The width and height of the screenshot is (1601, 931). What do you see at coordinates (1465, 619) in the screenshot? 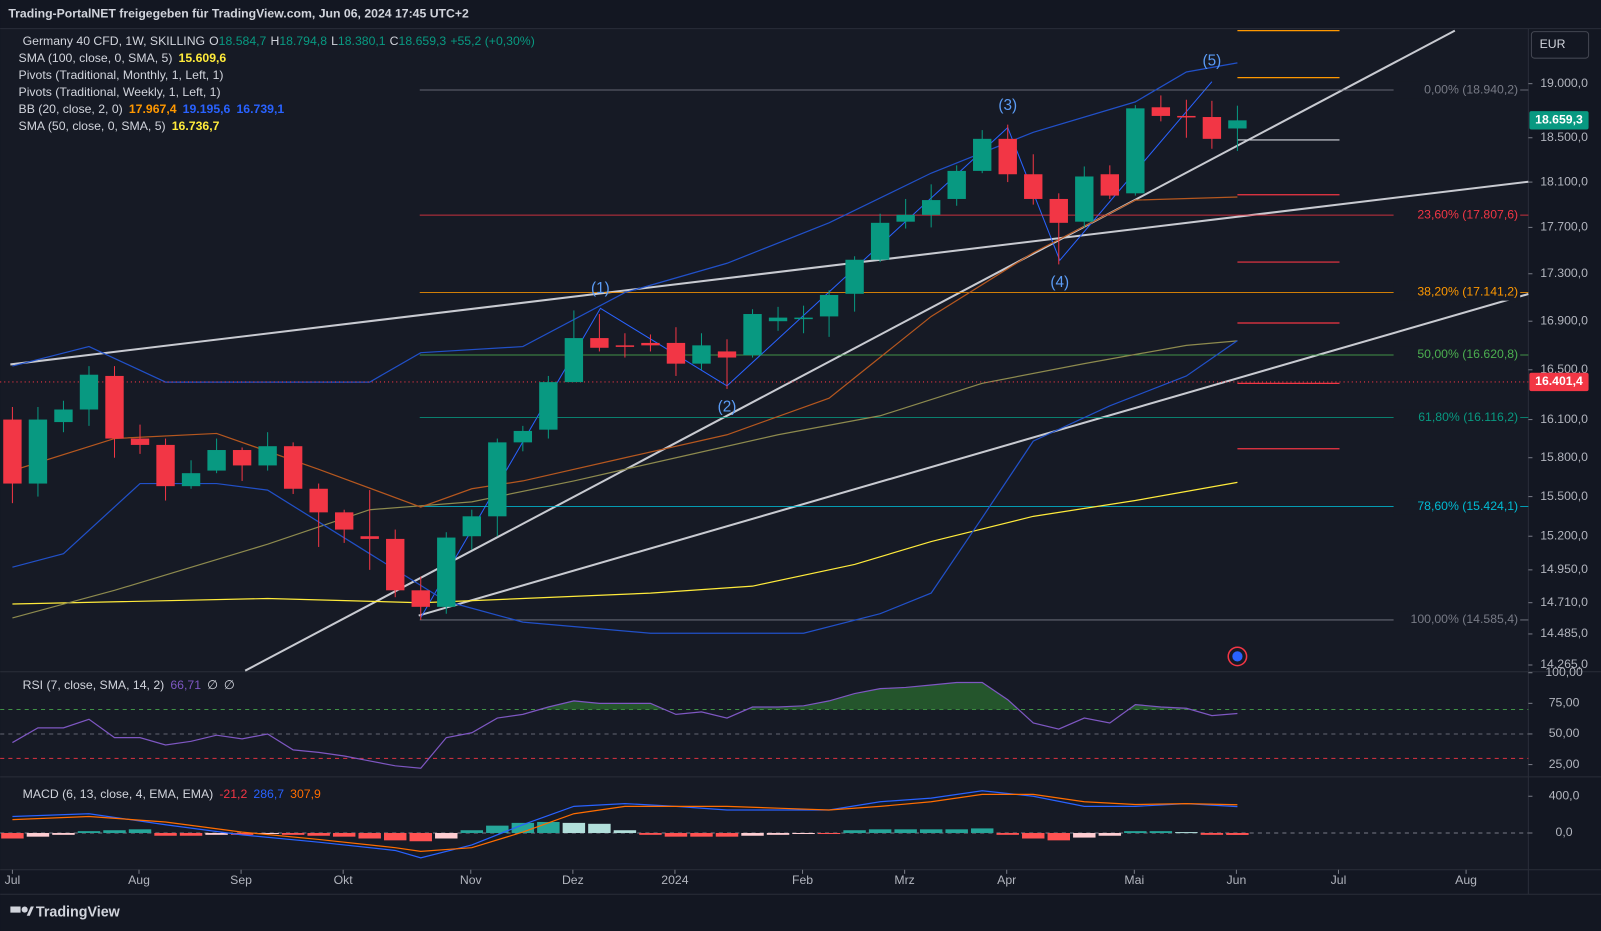
I see `fib-label: 100,00% (14.585,4)` at bounding box center [1465, 619].